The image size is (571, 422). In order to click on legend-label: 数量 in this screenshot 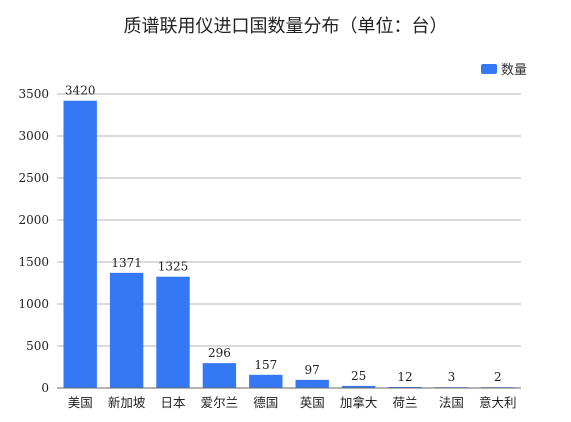, I will do `click(514, 70)`.